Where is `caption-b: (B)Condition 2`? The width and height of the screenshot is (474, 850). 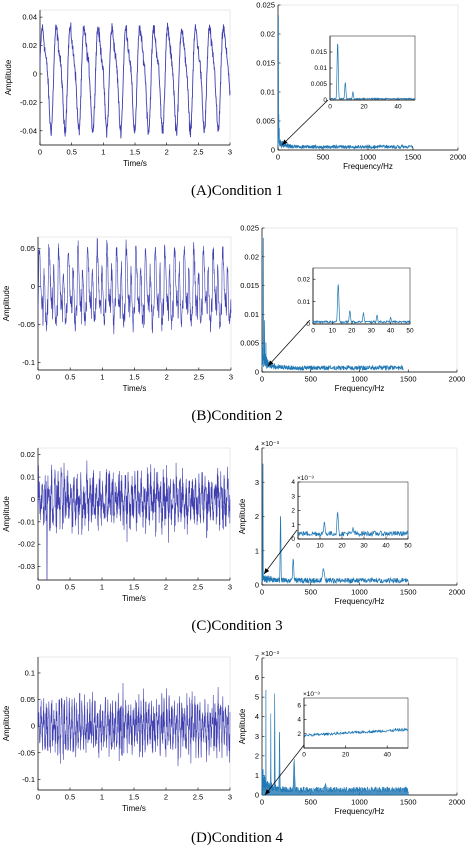
caption-b: (B)Condition 2 is located at coordinates (237, 416).